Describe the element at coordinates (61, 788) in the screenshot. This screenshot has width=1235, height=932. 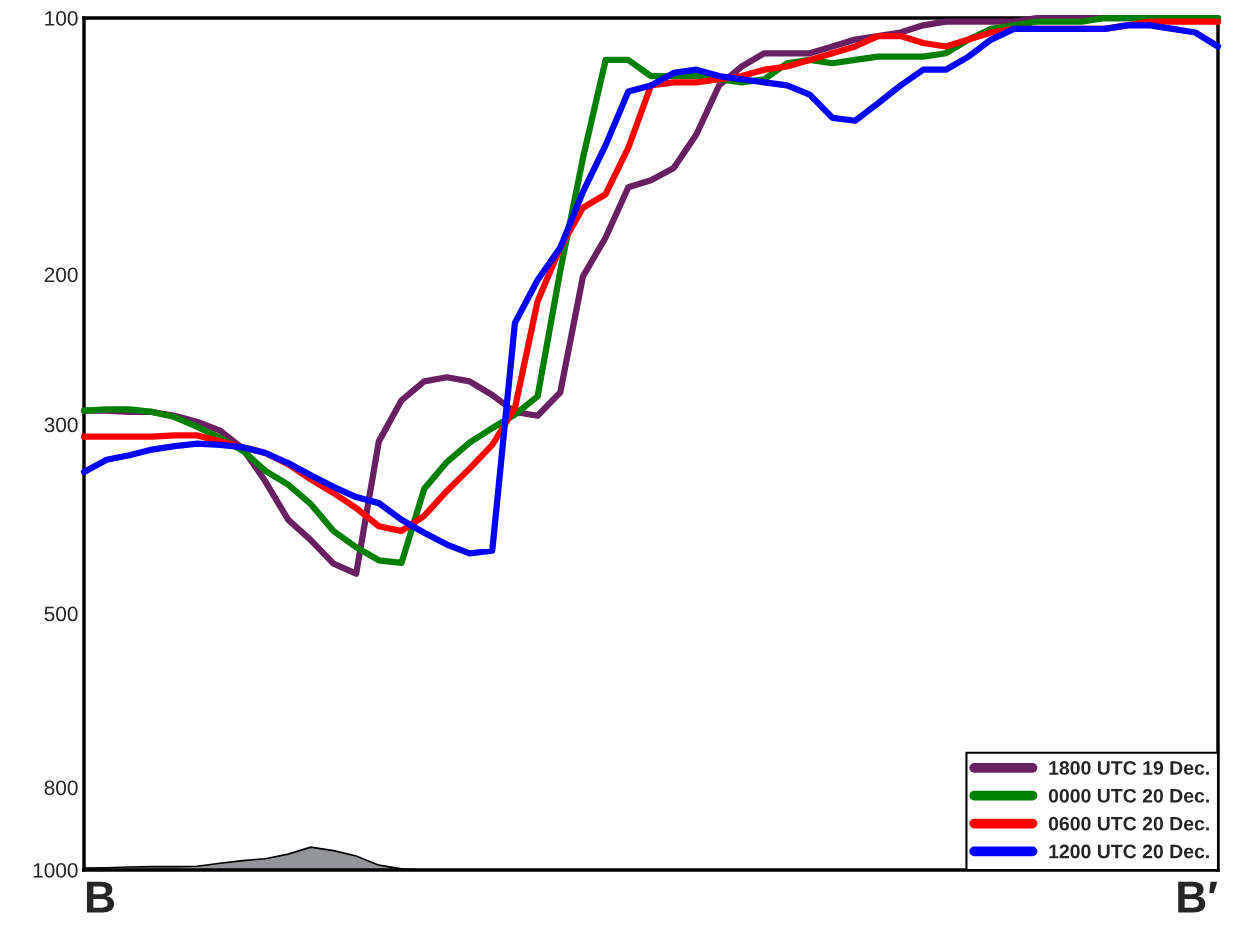
I see `y-tick-label: 800` at that location.